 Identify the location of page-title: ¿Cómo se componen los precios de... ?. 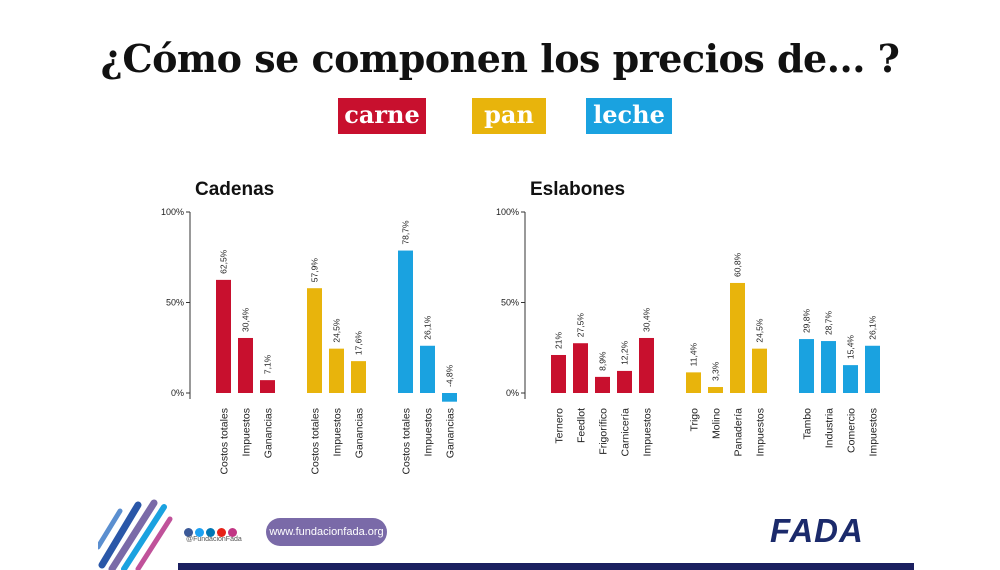
(500, 58).